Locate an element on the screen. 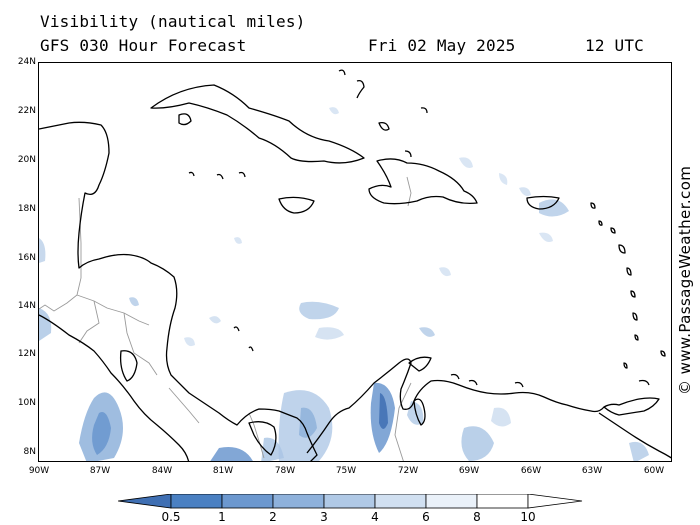 Image resolution: width=700 pixels, height=525 pixels. lon-label-75w: 75W is located at coordinates (346, 471).